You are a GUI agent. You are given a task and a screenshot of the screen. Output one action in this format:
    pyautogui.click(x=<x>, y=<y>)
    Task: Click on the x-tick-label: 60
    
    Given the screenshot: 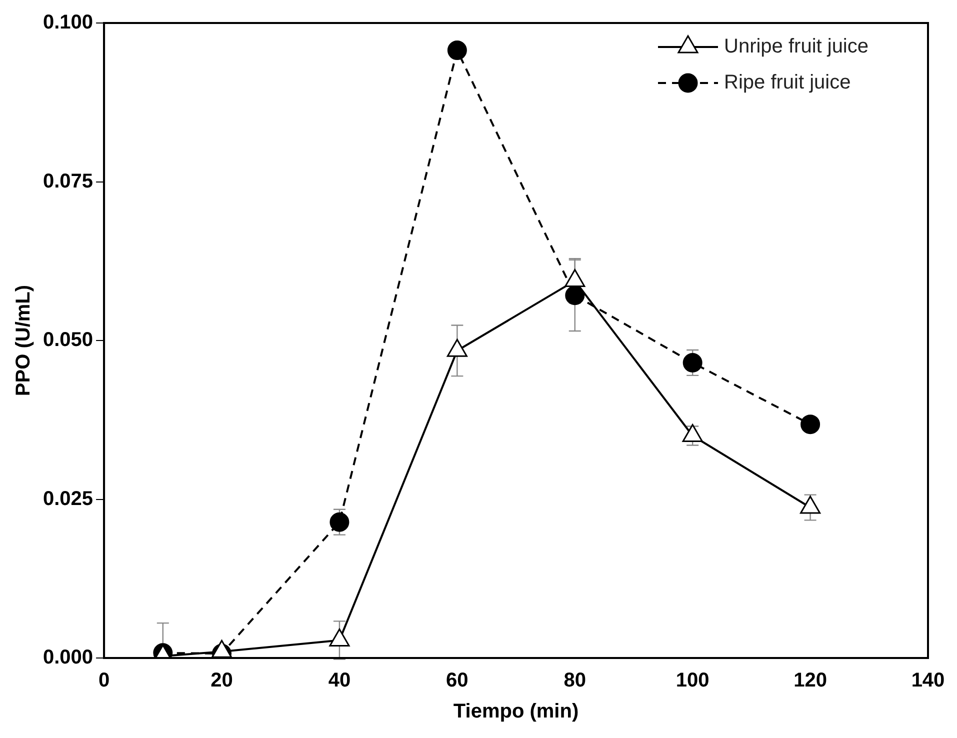 What is the action you would take?
    pyautogui.click(x=457, y=681)
    